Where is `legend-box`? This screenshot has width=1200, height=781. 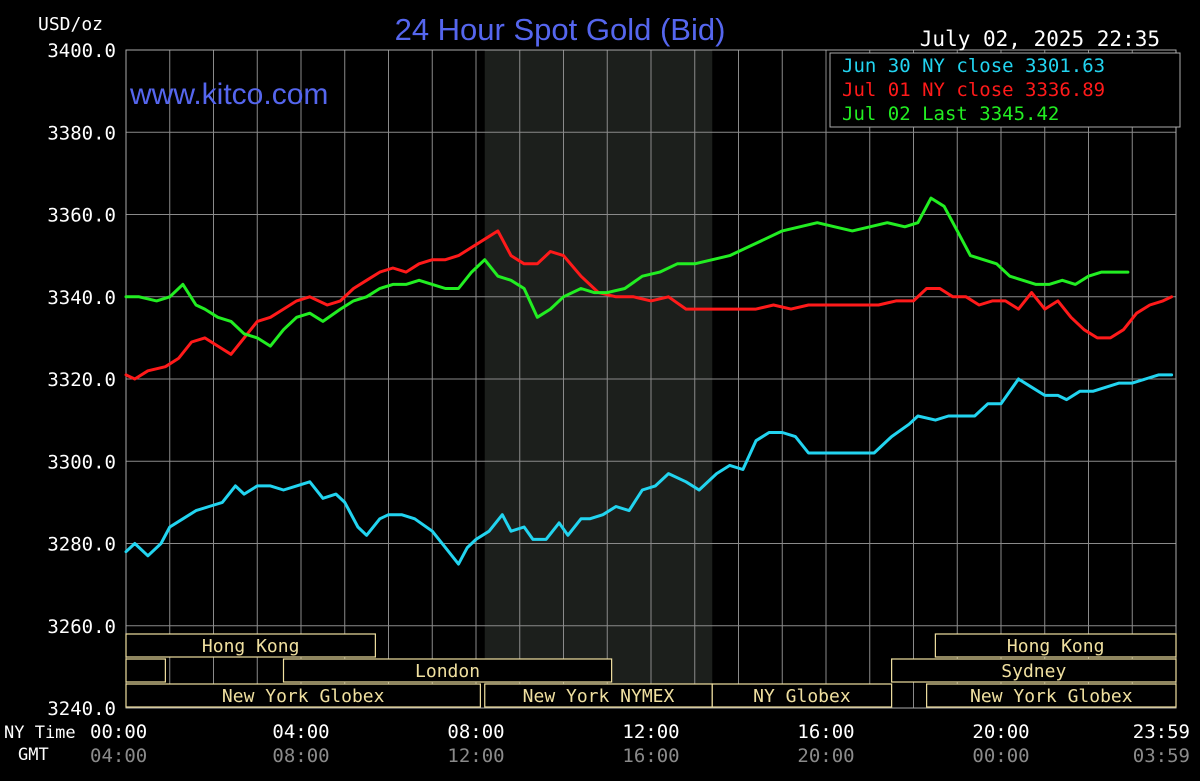
legend-box is located at coordinates (1005, 90).